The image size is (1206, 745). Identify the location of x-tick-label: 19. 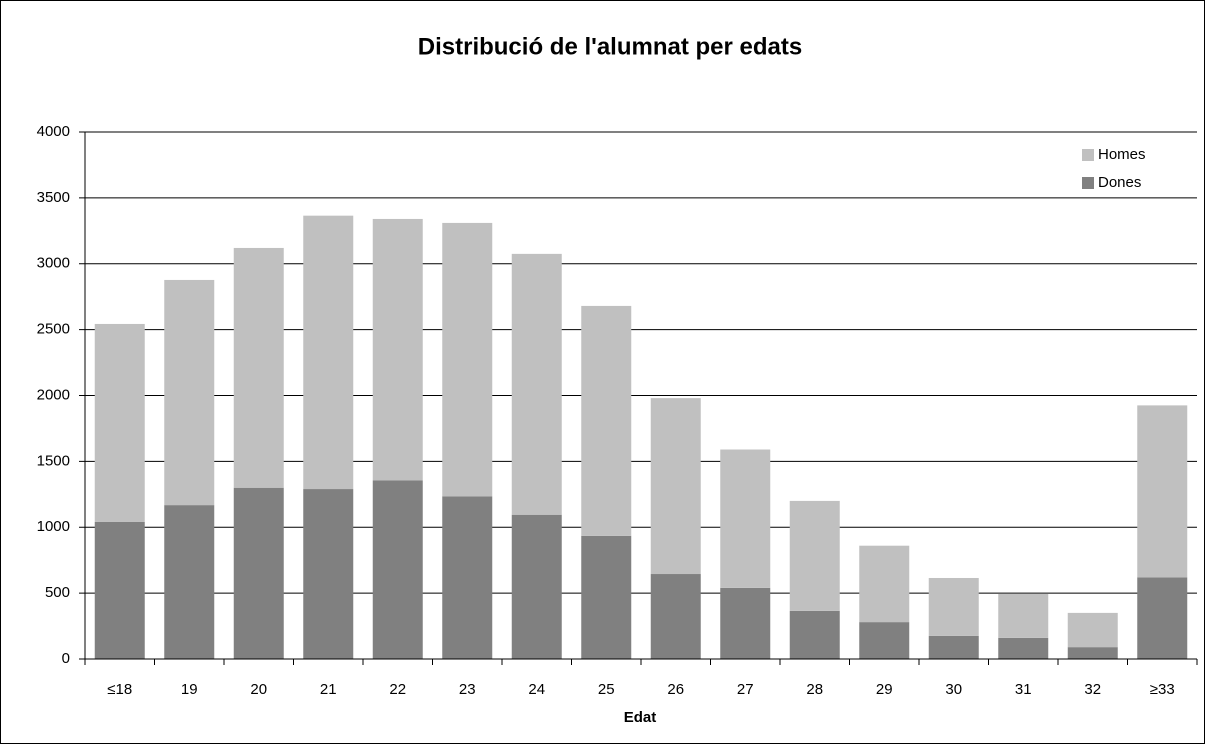
(189, 689).